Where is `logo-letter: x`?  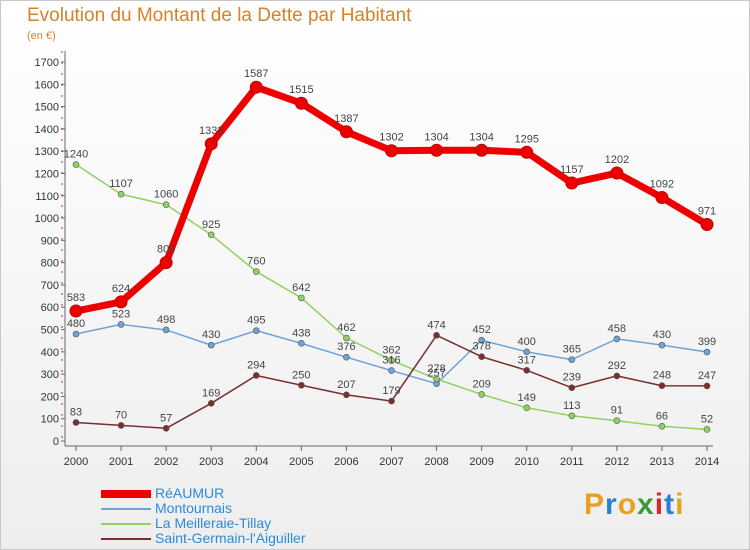 logo-letter: x is located at coordinates (646, 504).